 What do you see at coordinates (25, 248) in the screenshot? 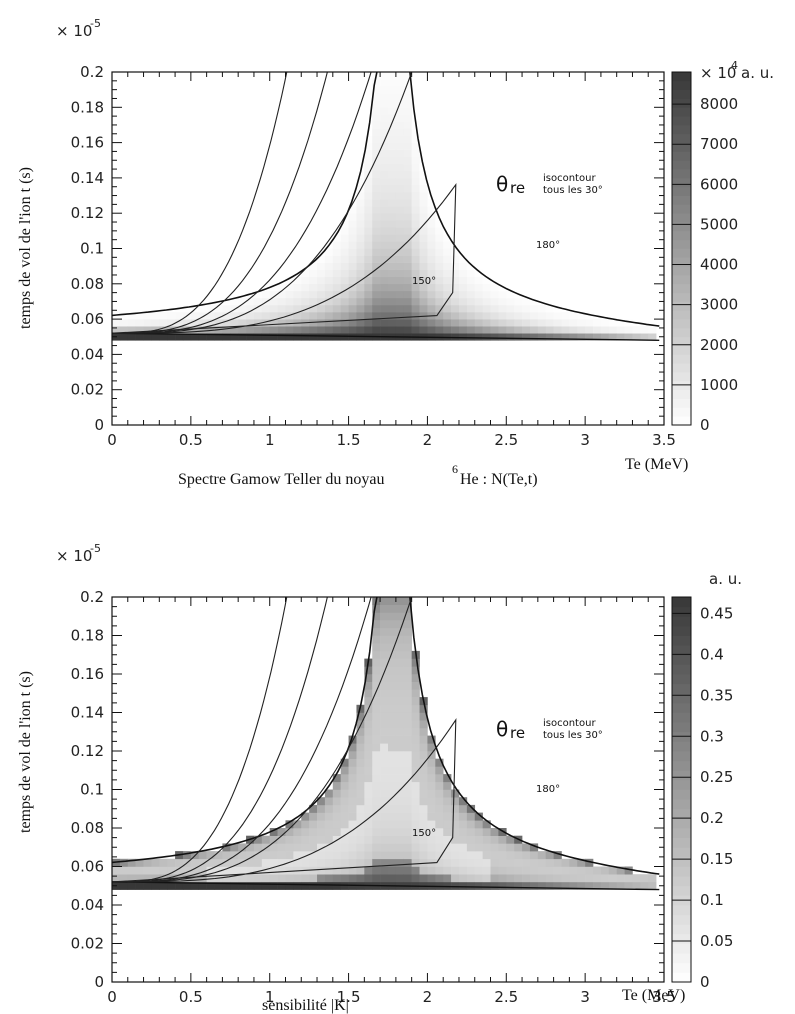
I see `y-axis-title: temps de vol de l'ion t (s)` at bounding box center [25, 248].